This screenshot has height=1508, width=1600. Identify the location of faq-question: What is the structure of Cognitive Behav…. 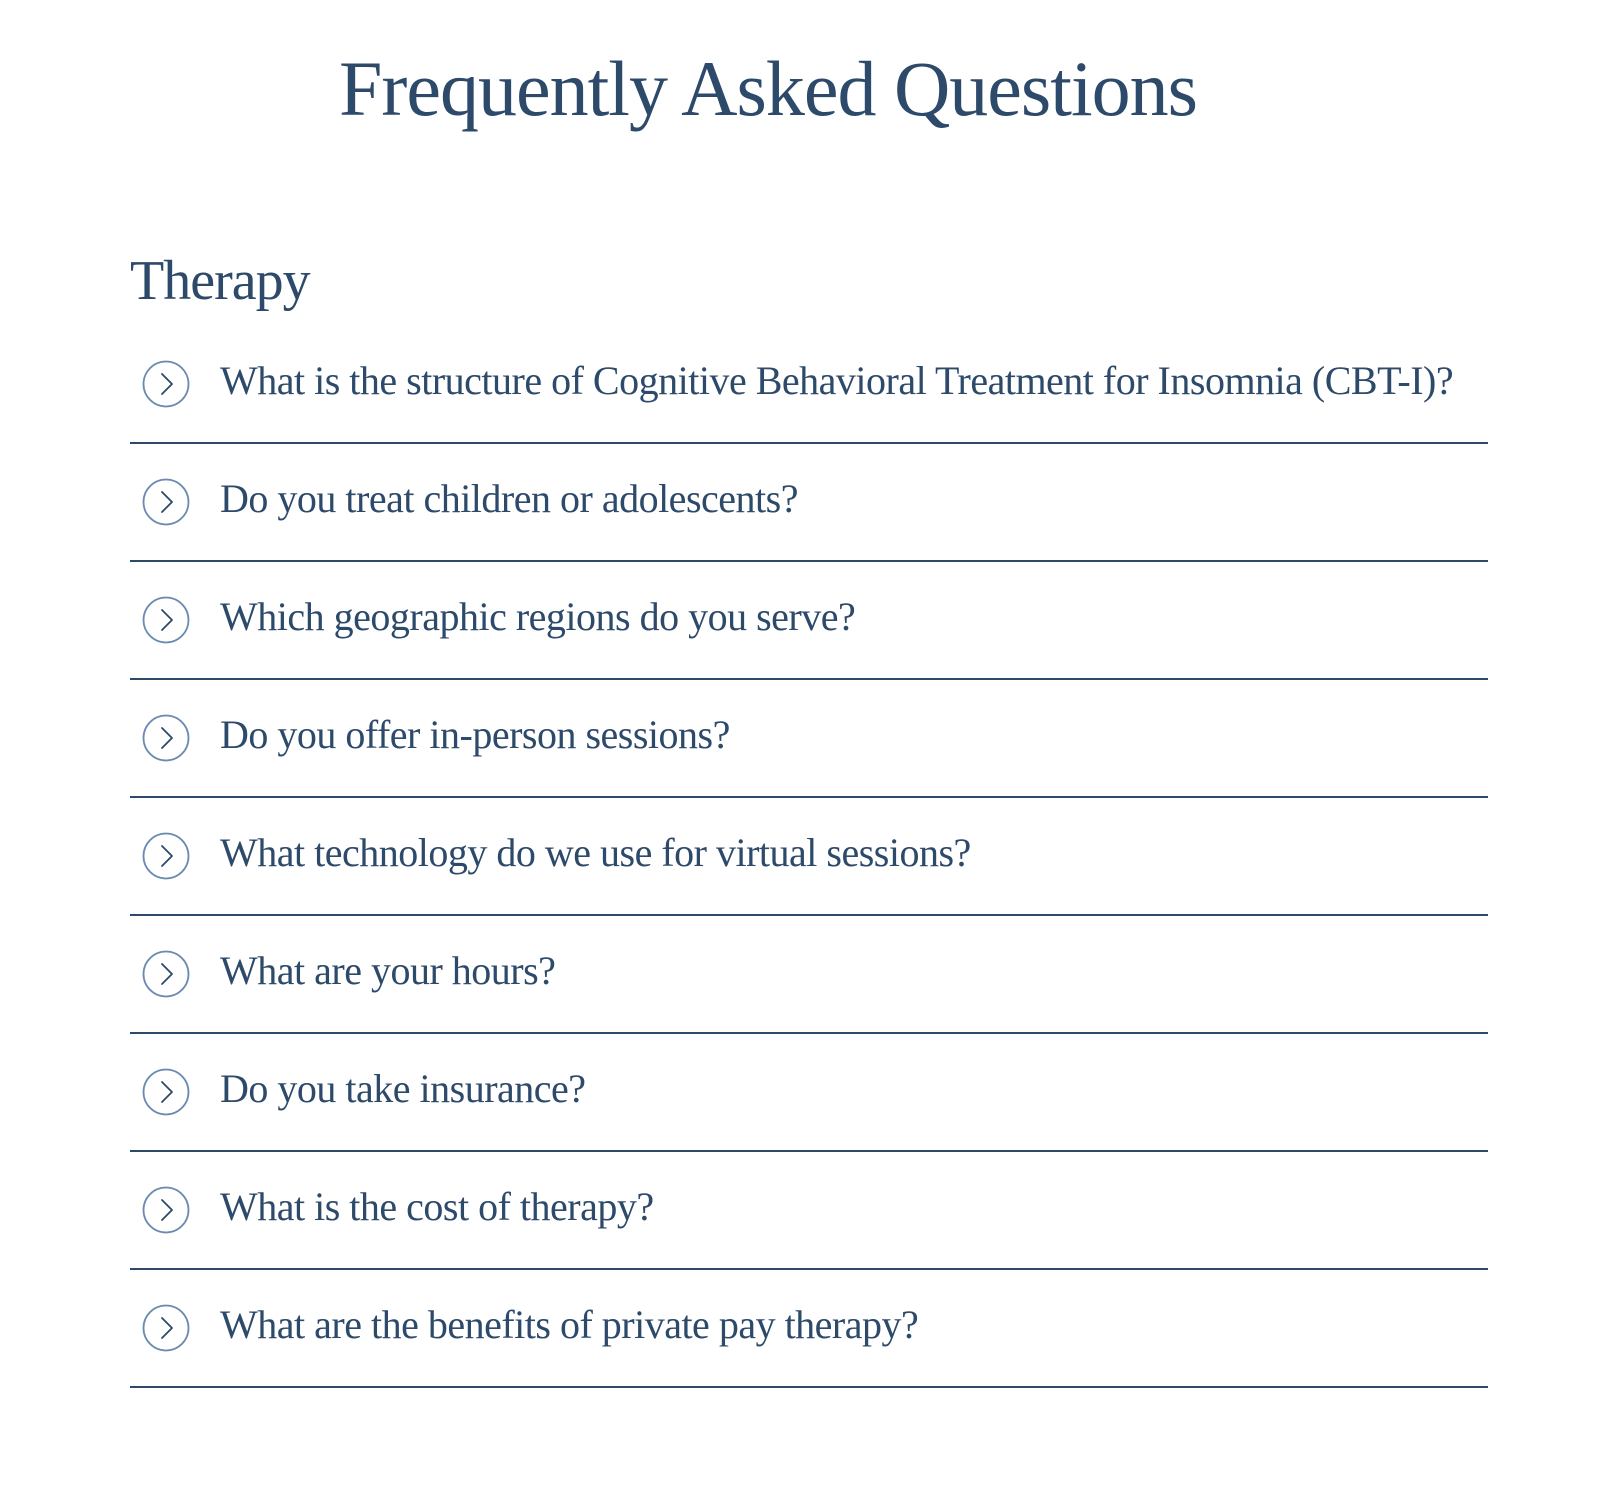
(837, 380).